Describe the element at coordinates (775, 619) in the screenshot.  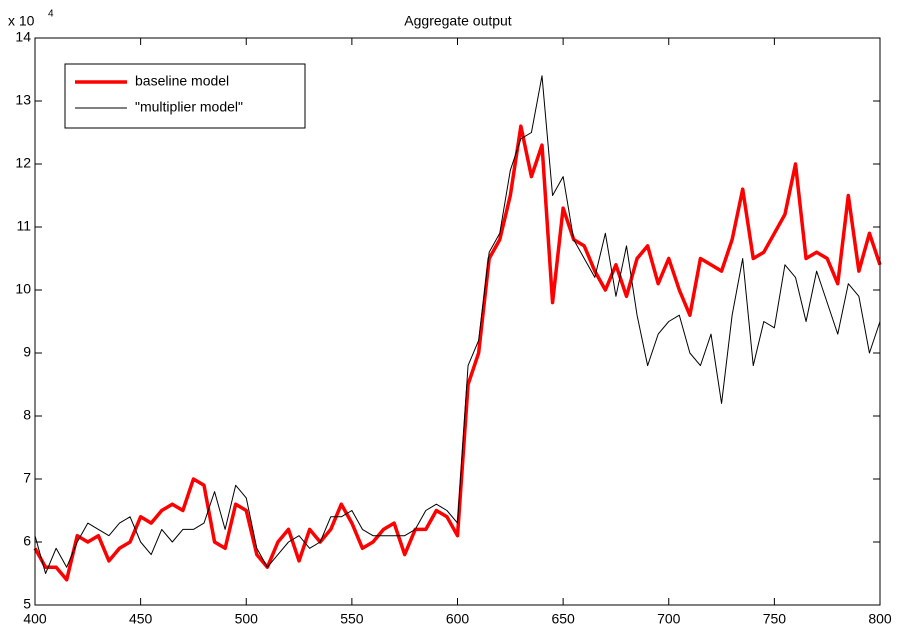
I see `x-tick-label: 750` at that location.